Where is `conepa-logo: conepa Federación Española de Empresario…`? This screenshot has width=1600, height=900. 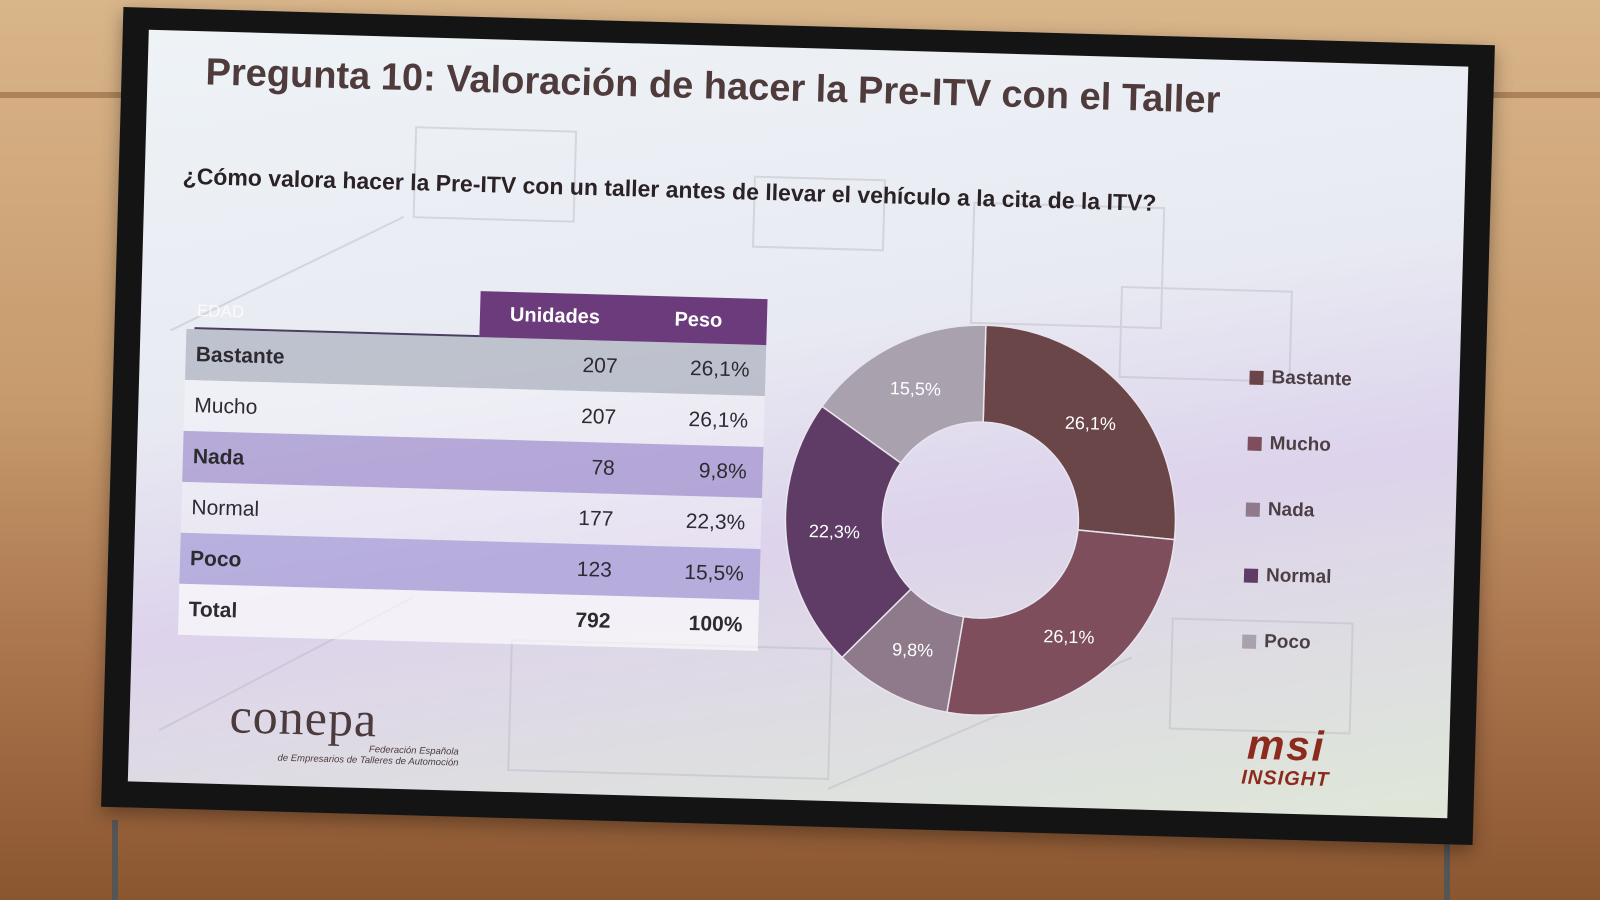
conepa-logo: conepa Federación Española de Empresario… is located at coordinates (344, 727).